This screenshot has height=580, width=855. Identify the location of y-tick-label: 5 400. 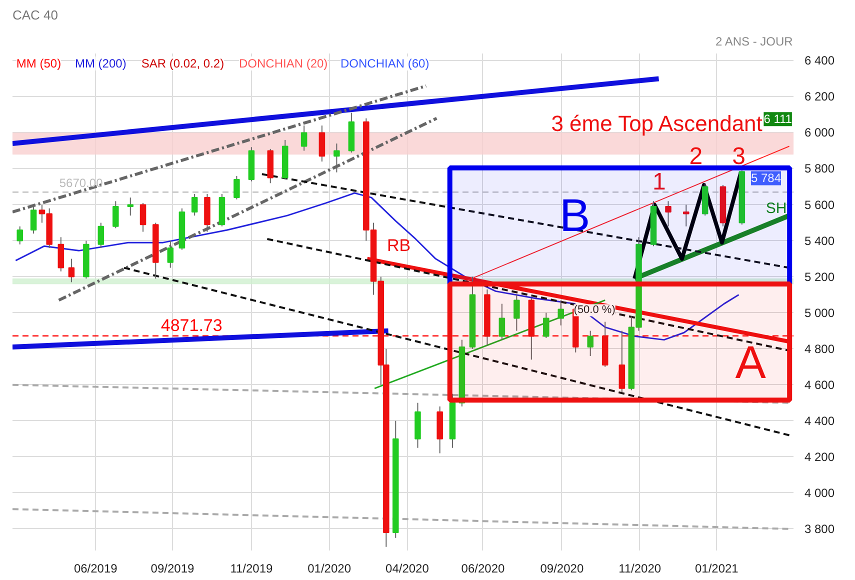
(819, 241).